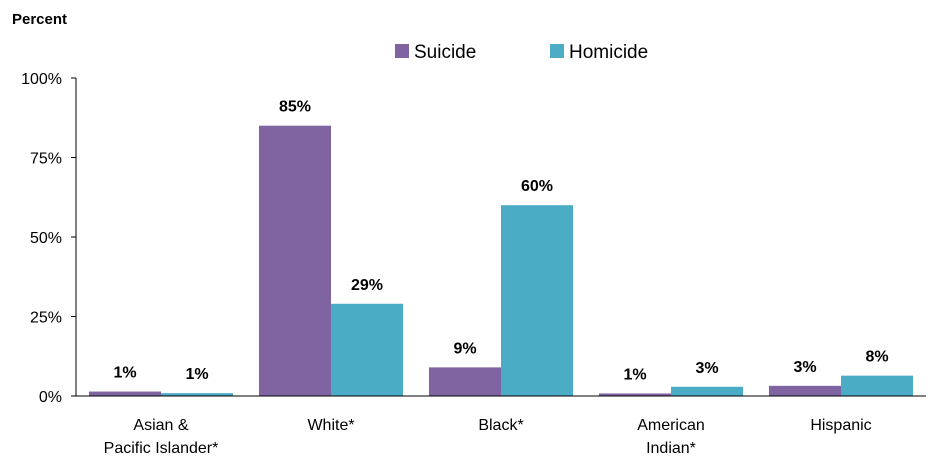 The width and height of the screenshot is (932, 460). I want to click on data-label-suicide: 85%, so click(295, 107).